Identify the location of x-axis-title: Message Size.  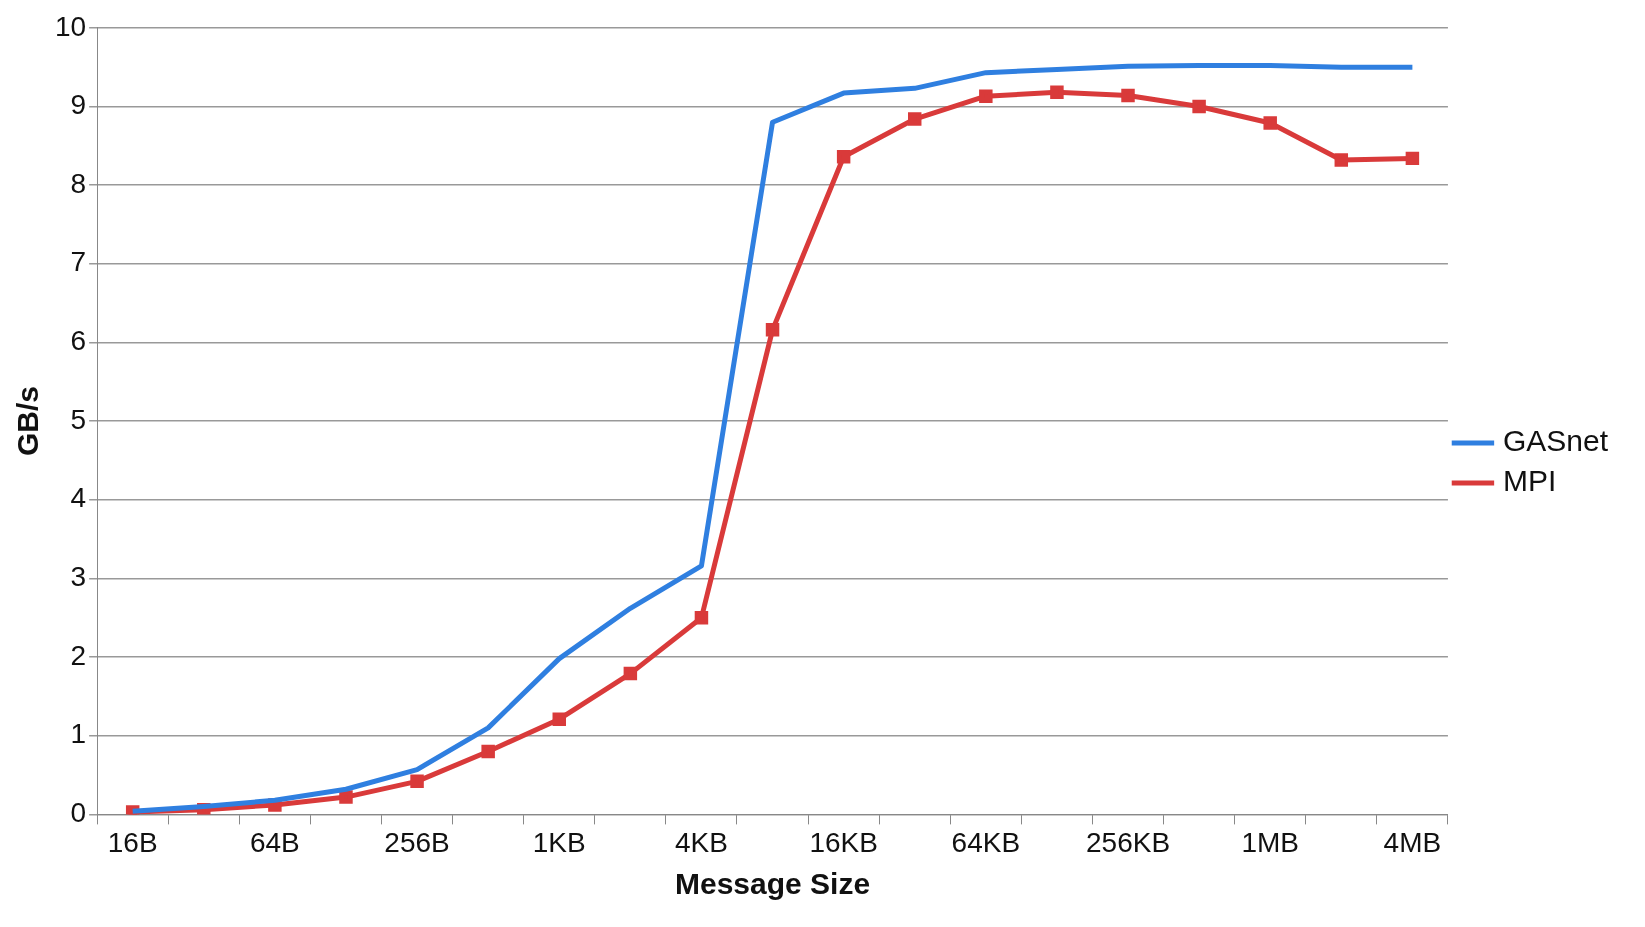
(772, 884).